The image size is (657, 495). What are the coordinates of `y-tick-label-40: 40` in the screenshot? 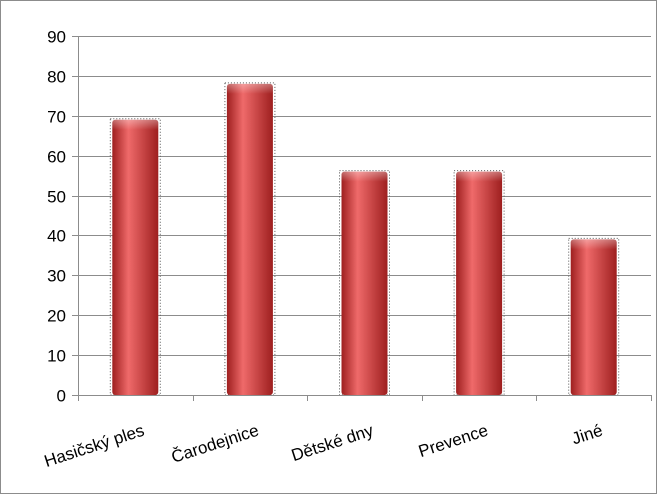 It's located at (56, 236).